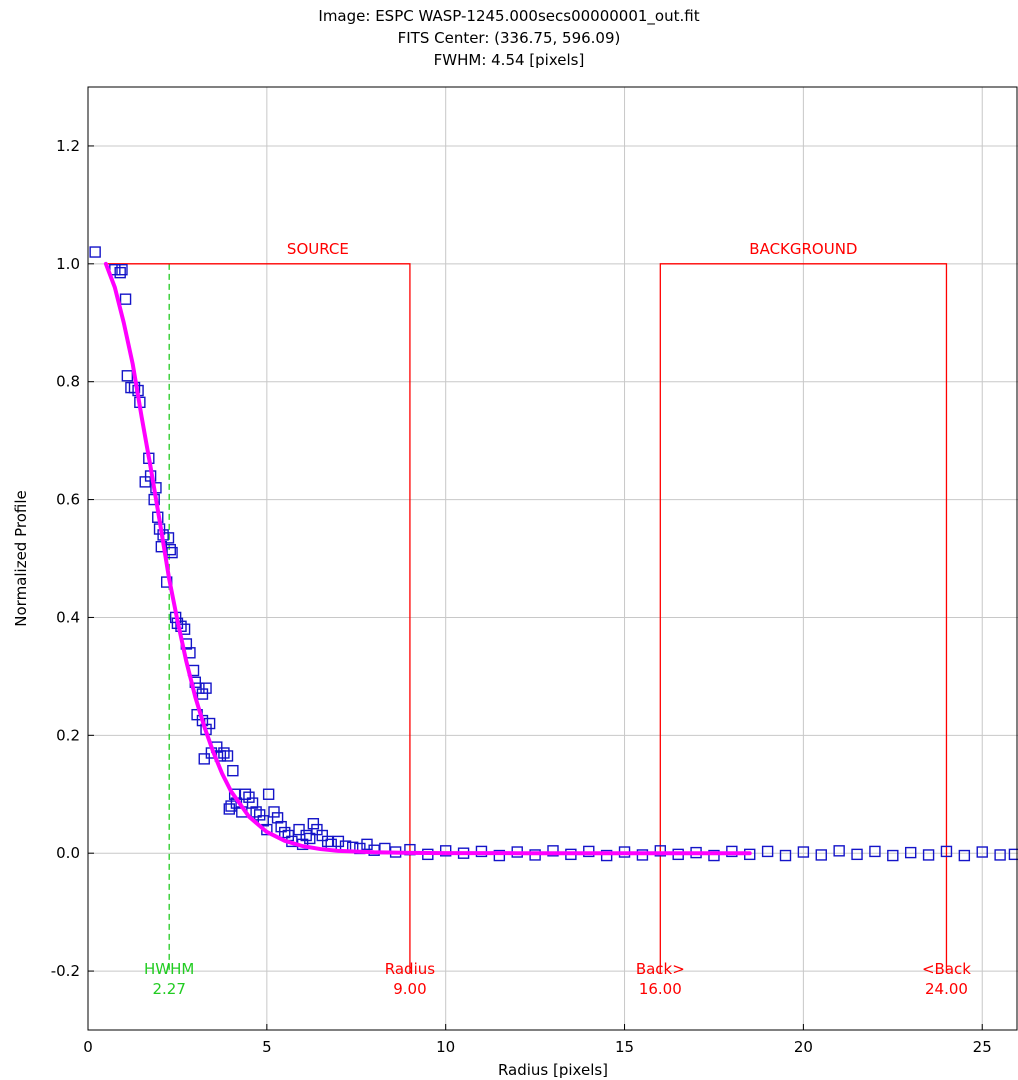 This screenshot has width=1018, height=1080. What do you see at coordinates (660, 969) in the screenshot?
I see `back-inner-label: Back>` at bounding box center [660, 969].